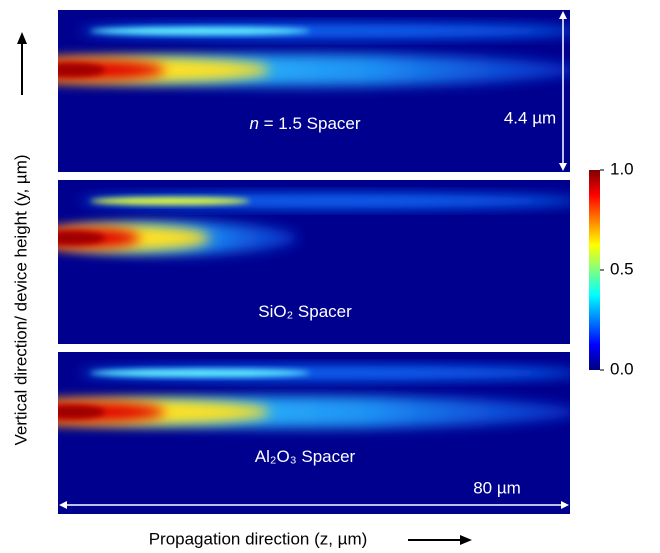 The image size is (660, 553). I want to click on panel-label: n = 1.5 Spacer, so click(304, 123).